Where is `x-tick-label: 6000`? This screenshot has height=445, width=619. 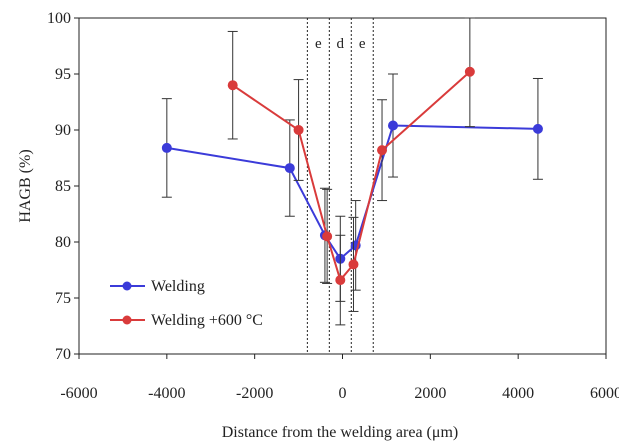
x-tick-label: 6000 is located at coordinates (604, 393).